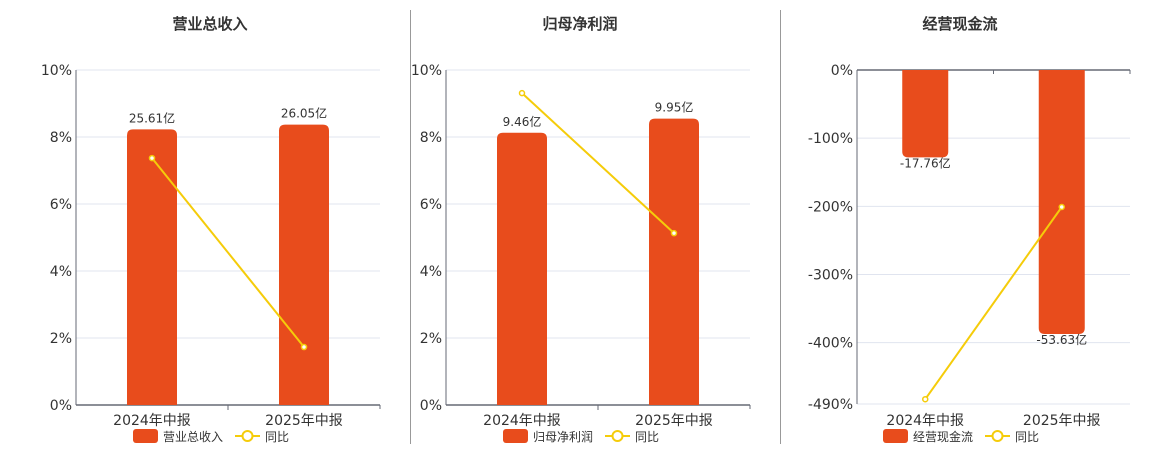  What do you see at coordinates (830, 344) in the screenshot?
I see `y-tick-label: -400%` at bounding box center [830, 344].